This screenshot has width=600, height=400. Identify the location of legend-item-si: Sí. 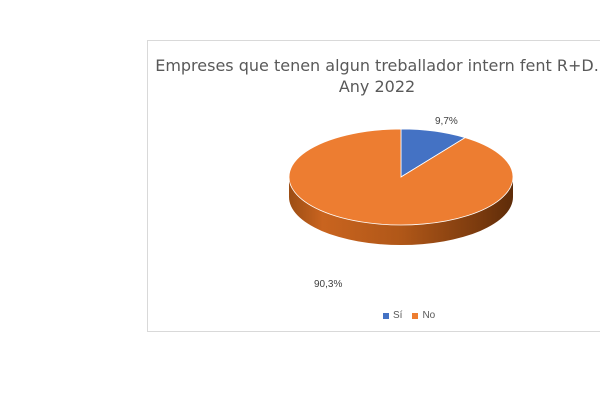
(392, 315).